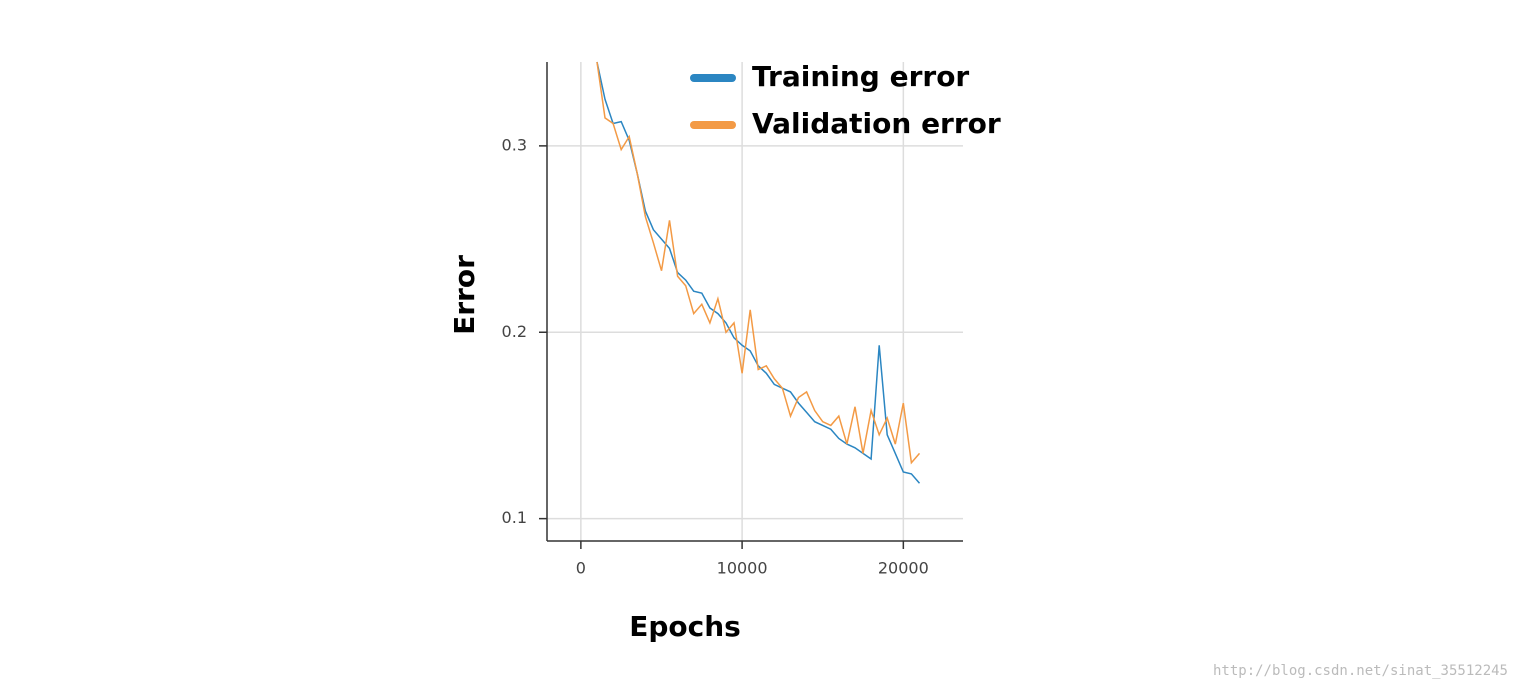 The image size is (1518, 694). Describe the element at coordinates (860, 76) in the screenshot. I see `legend-label: Training error` at that location.